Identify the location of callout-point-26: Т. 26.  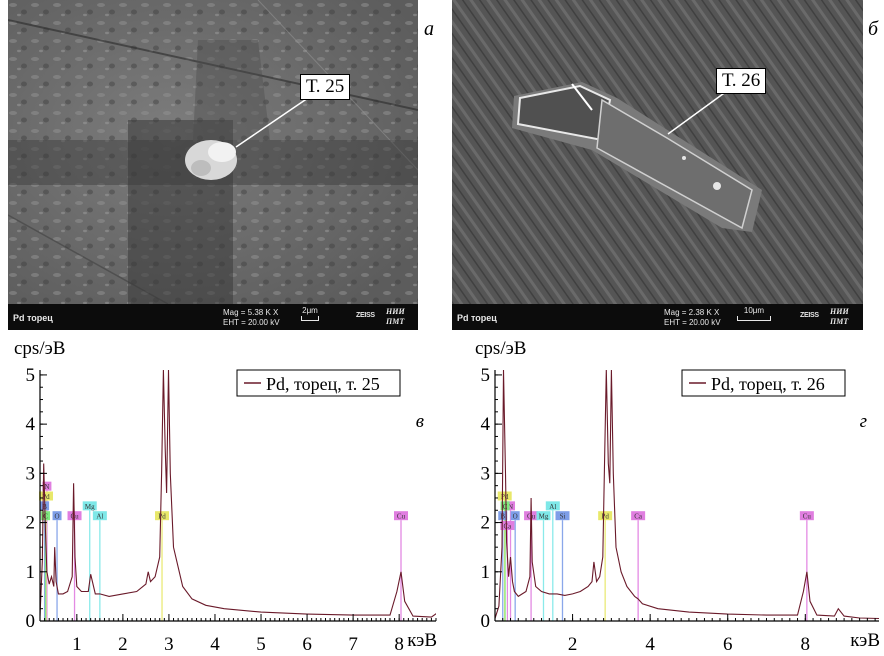
(741, 81).